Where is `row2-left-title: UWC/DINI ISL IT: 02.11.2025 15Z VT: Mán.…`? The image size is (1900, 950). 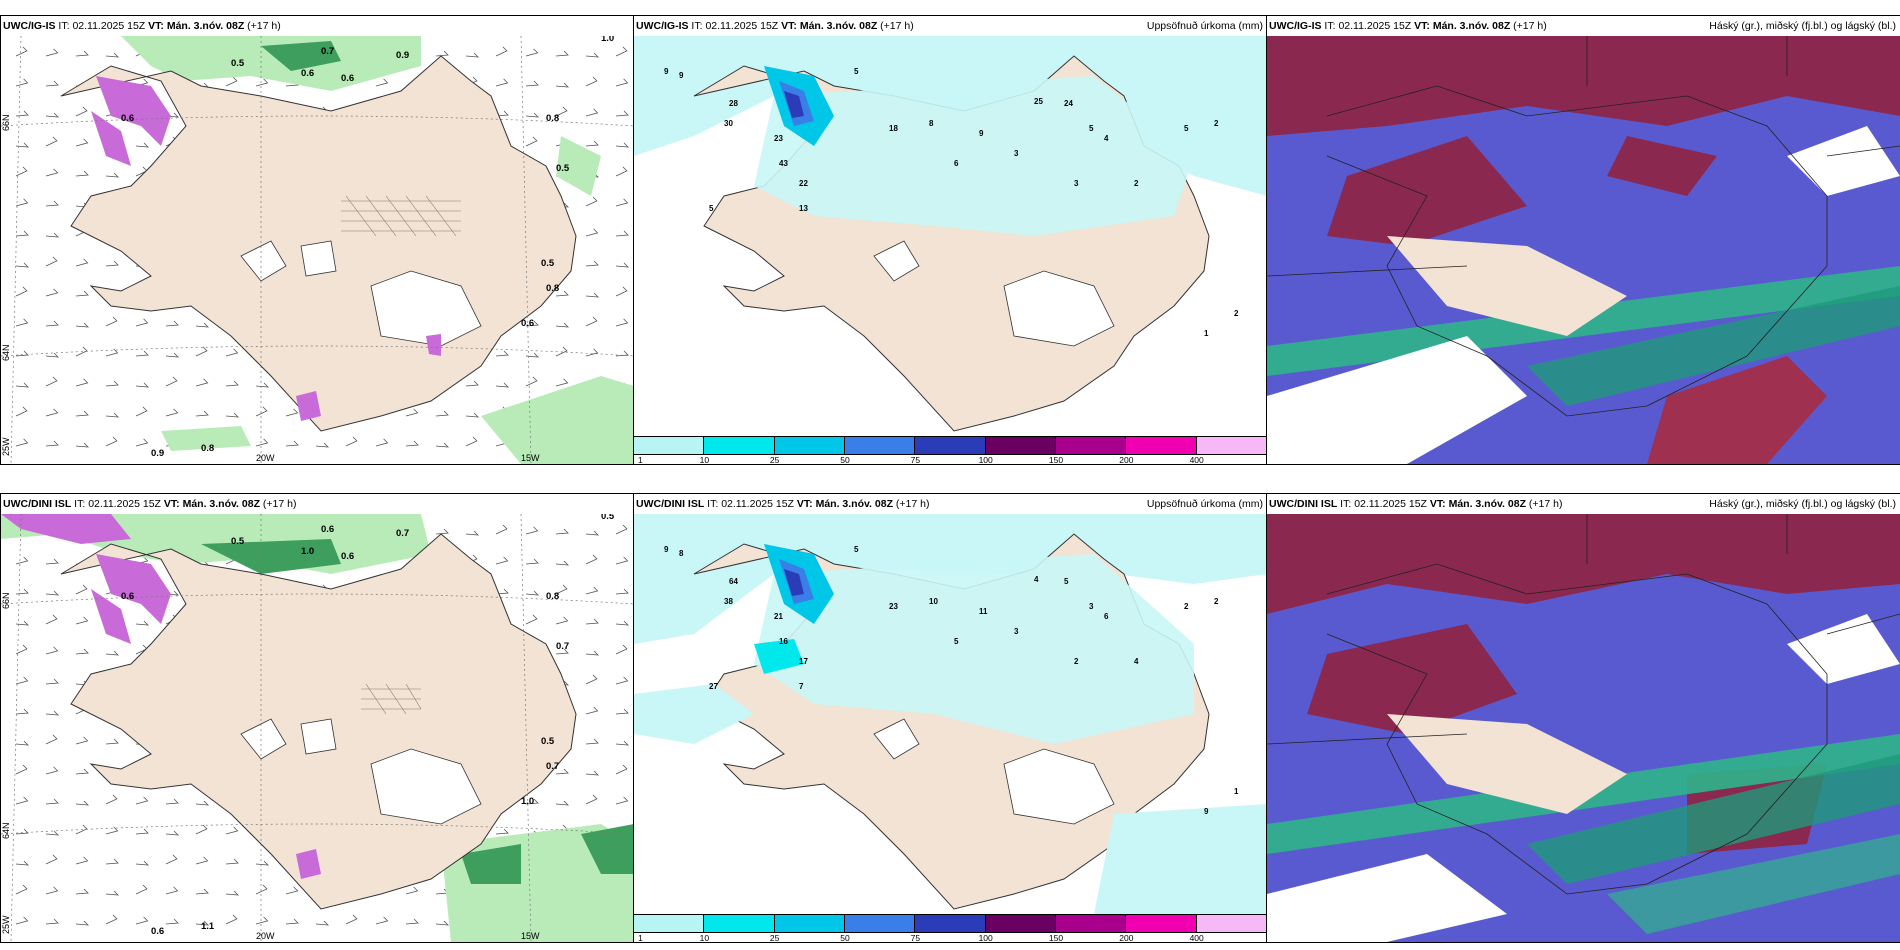 row2-left-title: UWC/DINI ISL IT: 02.11.2025 15Z VT: Mán.… is located at coordinates (150, 504).